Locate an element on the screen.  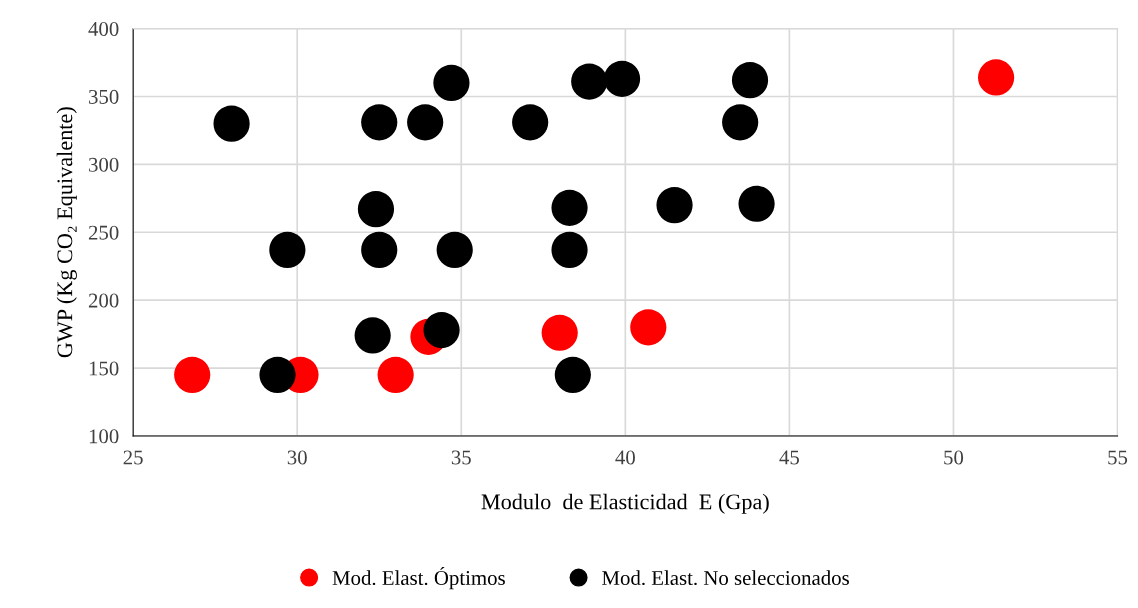
y-tick-label: 300 is located at coordinates (104, 164).